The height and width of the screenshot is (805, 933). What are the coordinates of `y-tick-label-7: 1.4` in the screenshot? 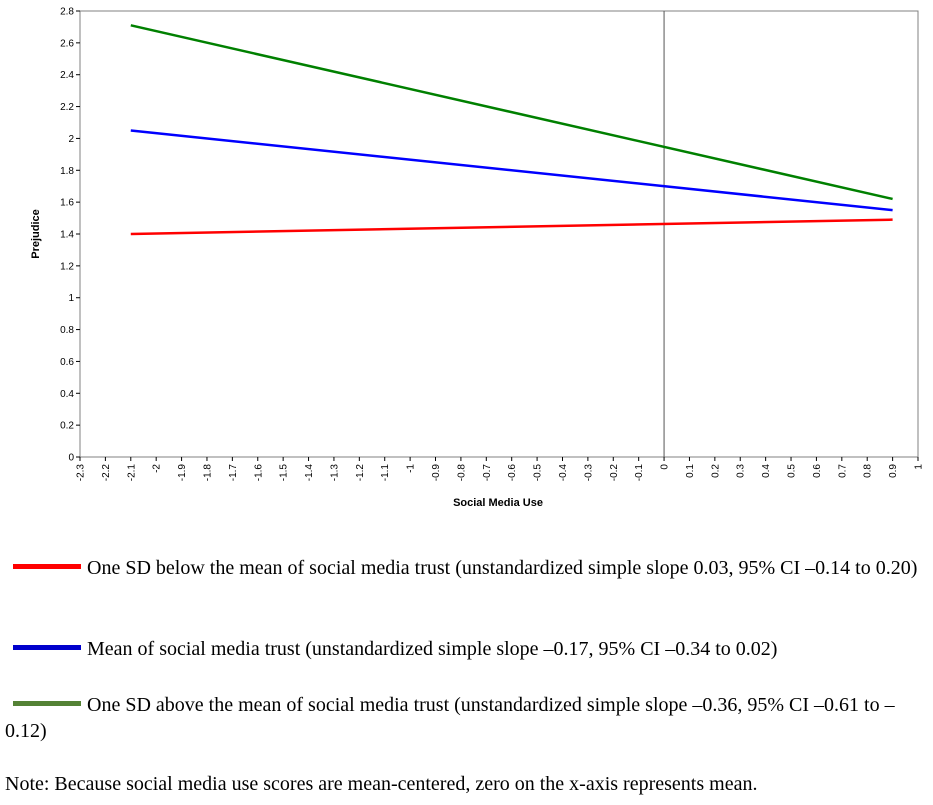 It's located at (67, 235).